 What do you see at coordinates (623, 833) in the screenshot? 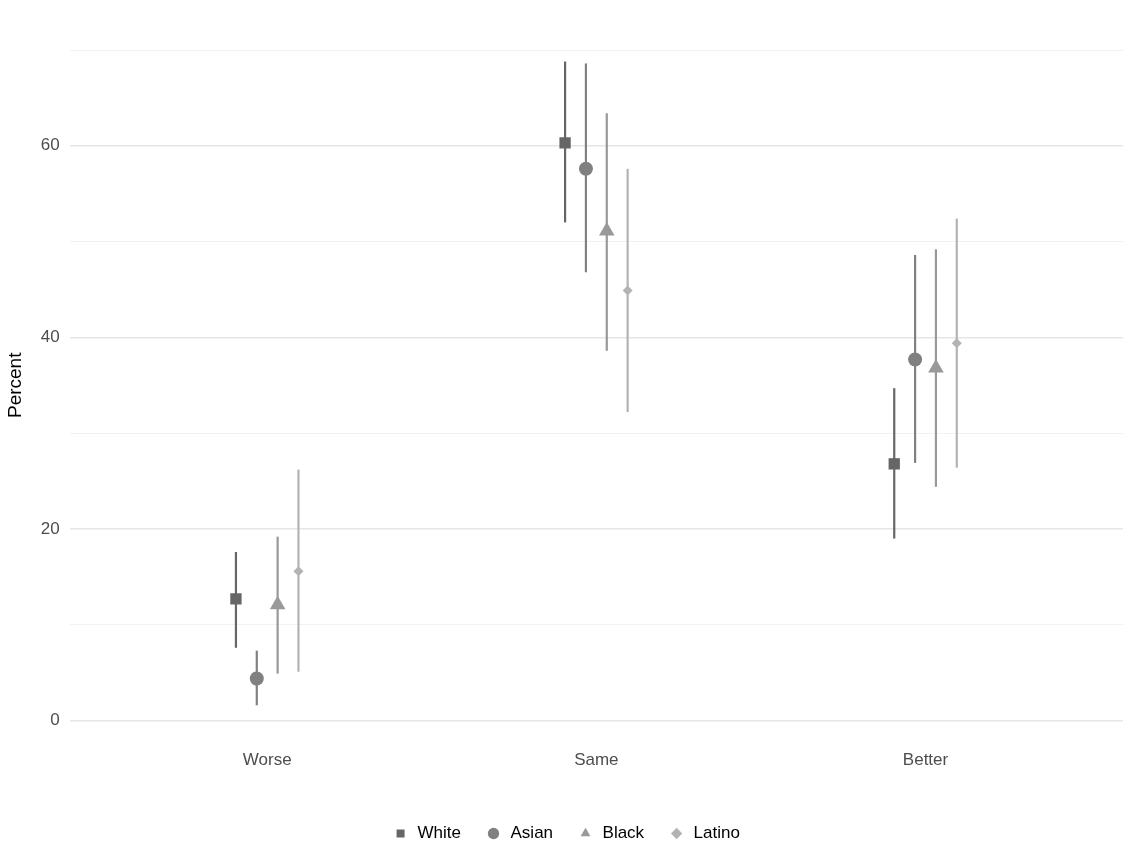
I see `legend-label: Black` at bounding box center [623, 833].